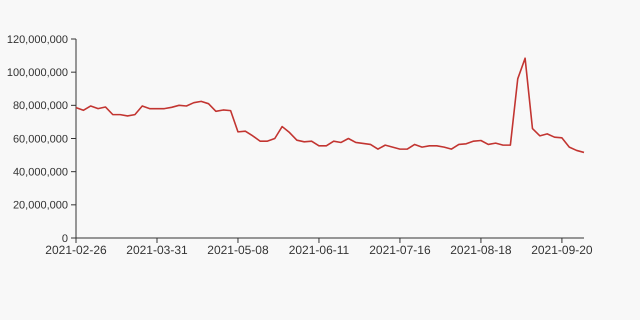 This screenshot has height=320, width=640. Describe the element at coordinates (37, 40) in the screenshot. I see `y-tick-label: 120,000,000` at that location.